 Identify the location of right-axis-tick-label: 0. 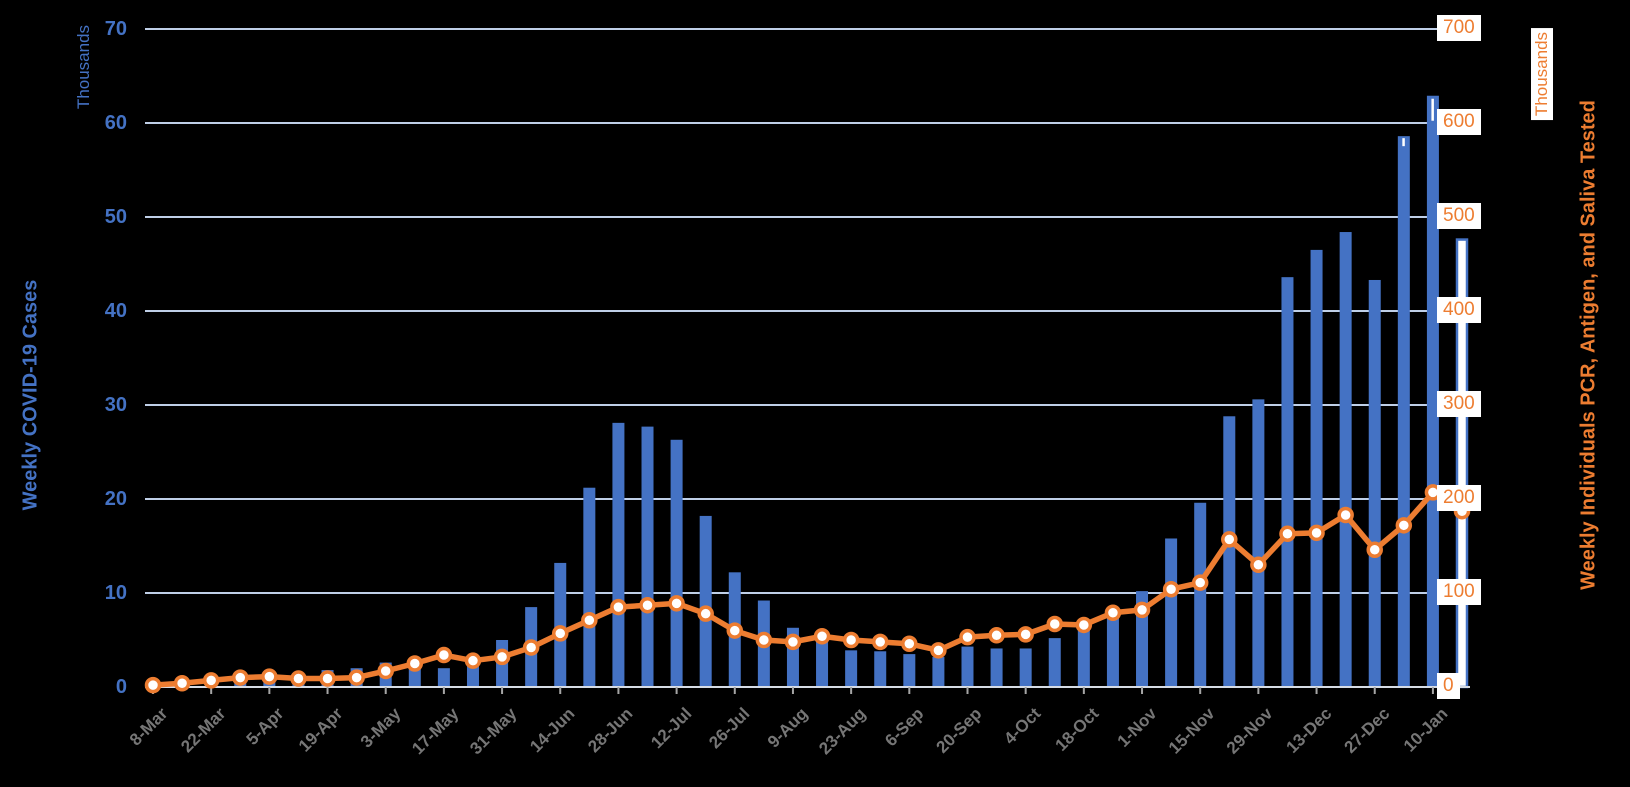
(1448, 686).